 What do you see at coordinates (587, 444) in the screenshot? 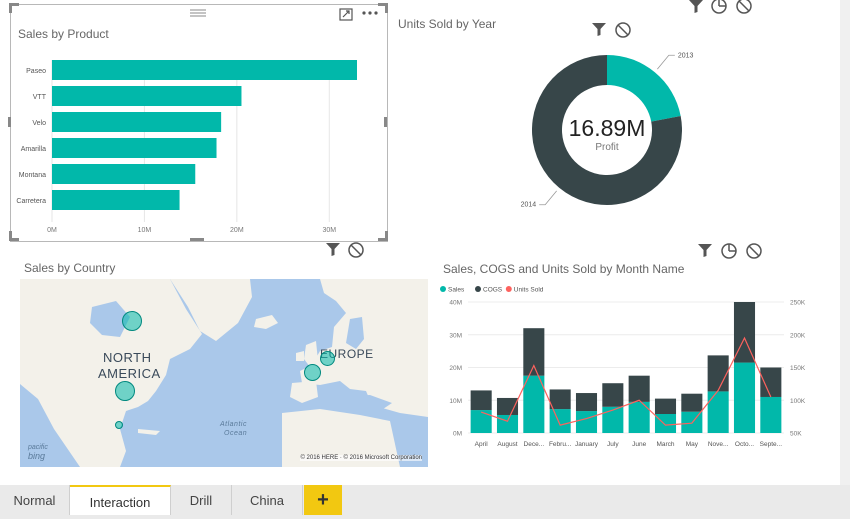
I see `x-tick-label: January` at bounding box center [587, 444].